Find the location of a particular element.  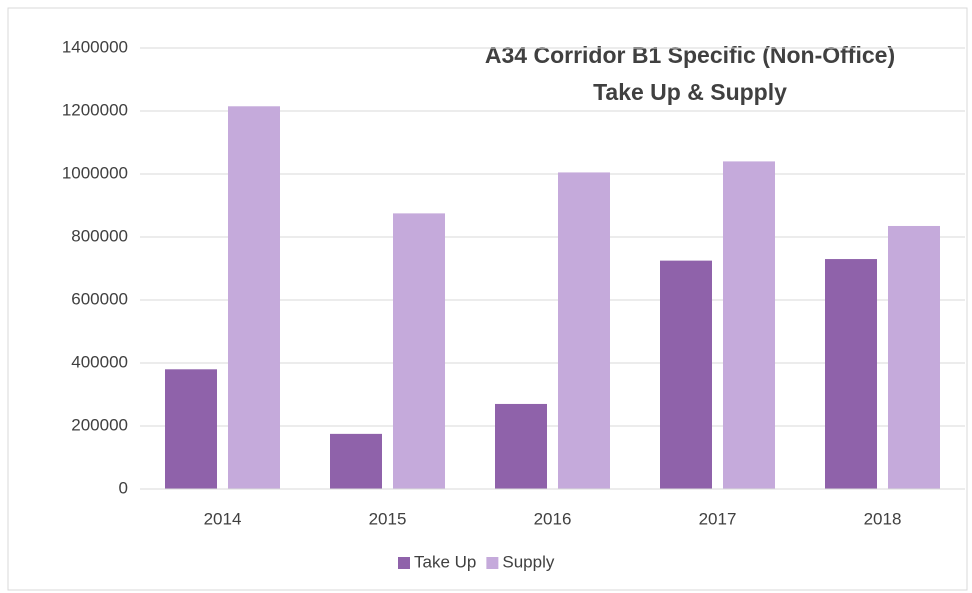

y-tick-label: 1200000 is located at coordinates (95, 109).